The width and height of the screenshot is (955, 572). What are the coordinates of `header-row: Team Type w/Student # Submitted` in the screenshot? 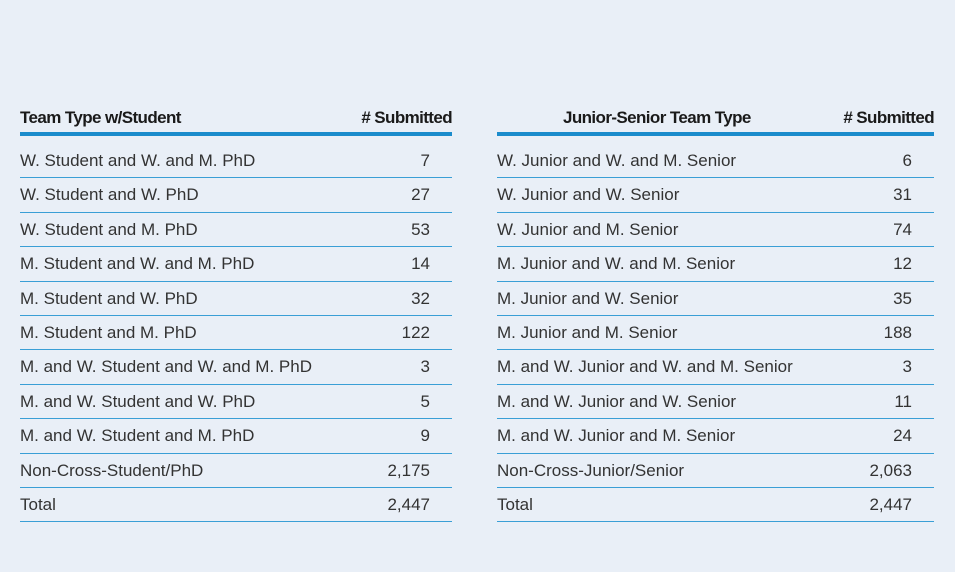 It's located at (236, 118).